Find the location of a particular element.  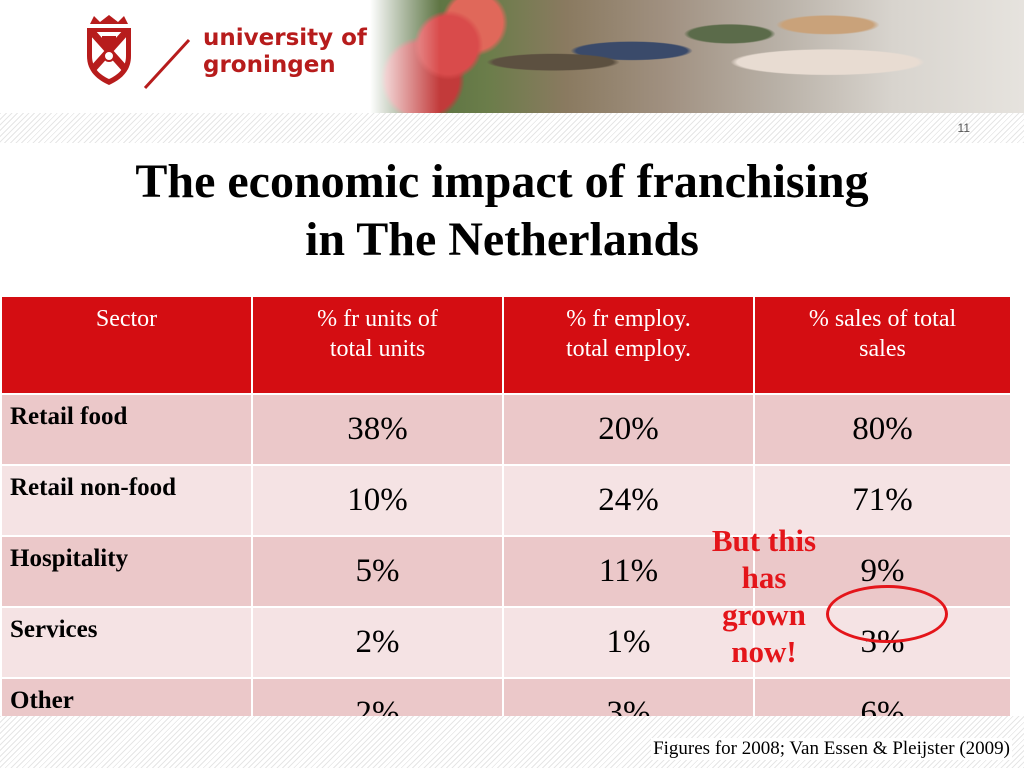

university-logo-text: university of groningen is located at coordinates (285, 52).